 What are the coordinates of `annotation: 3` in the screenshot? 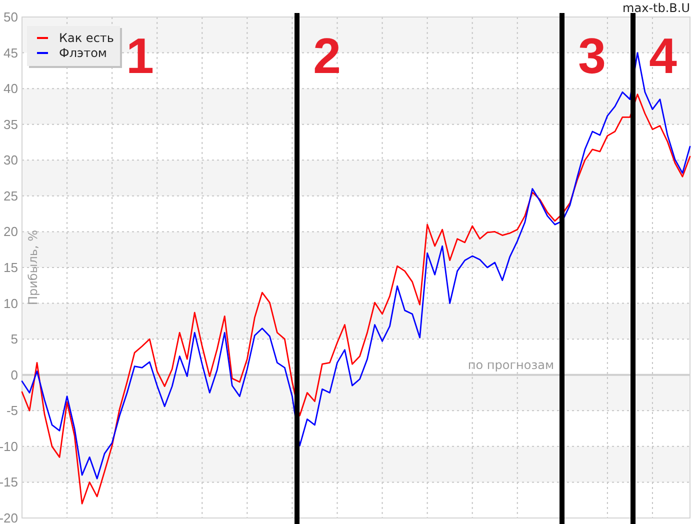 It's located at (592, 56).